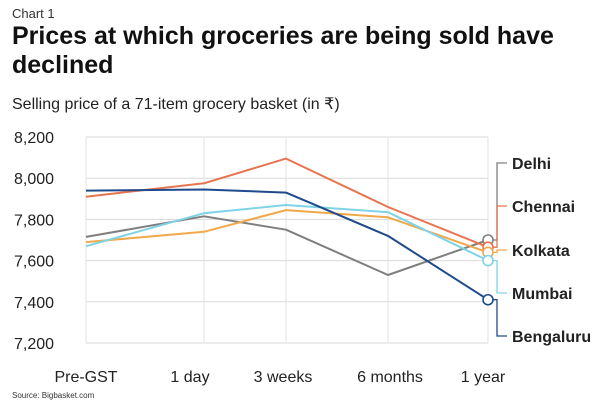 The width and height of the screenshot is (611, 411). I want to click on series-label-chennai: Chennai, so click(543, 207).